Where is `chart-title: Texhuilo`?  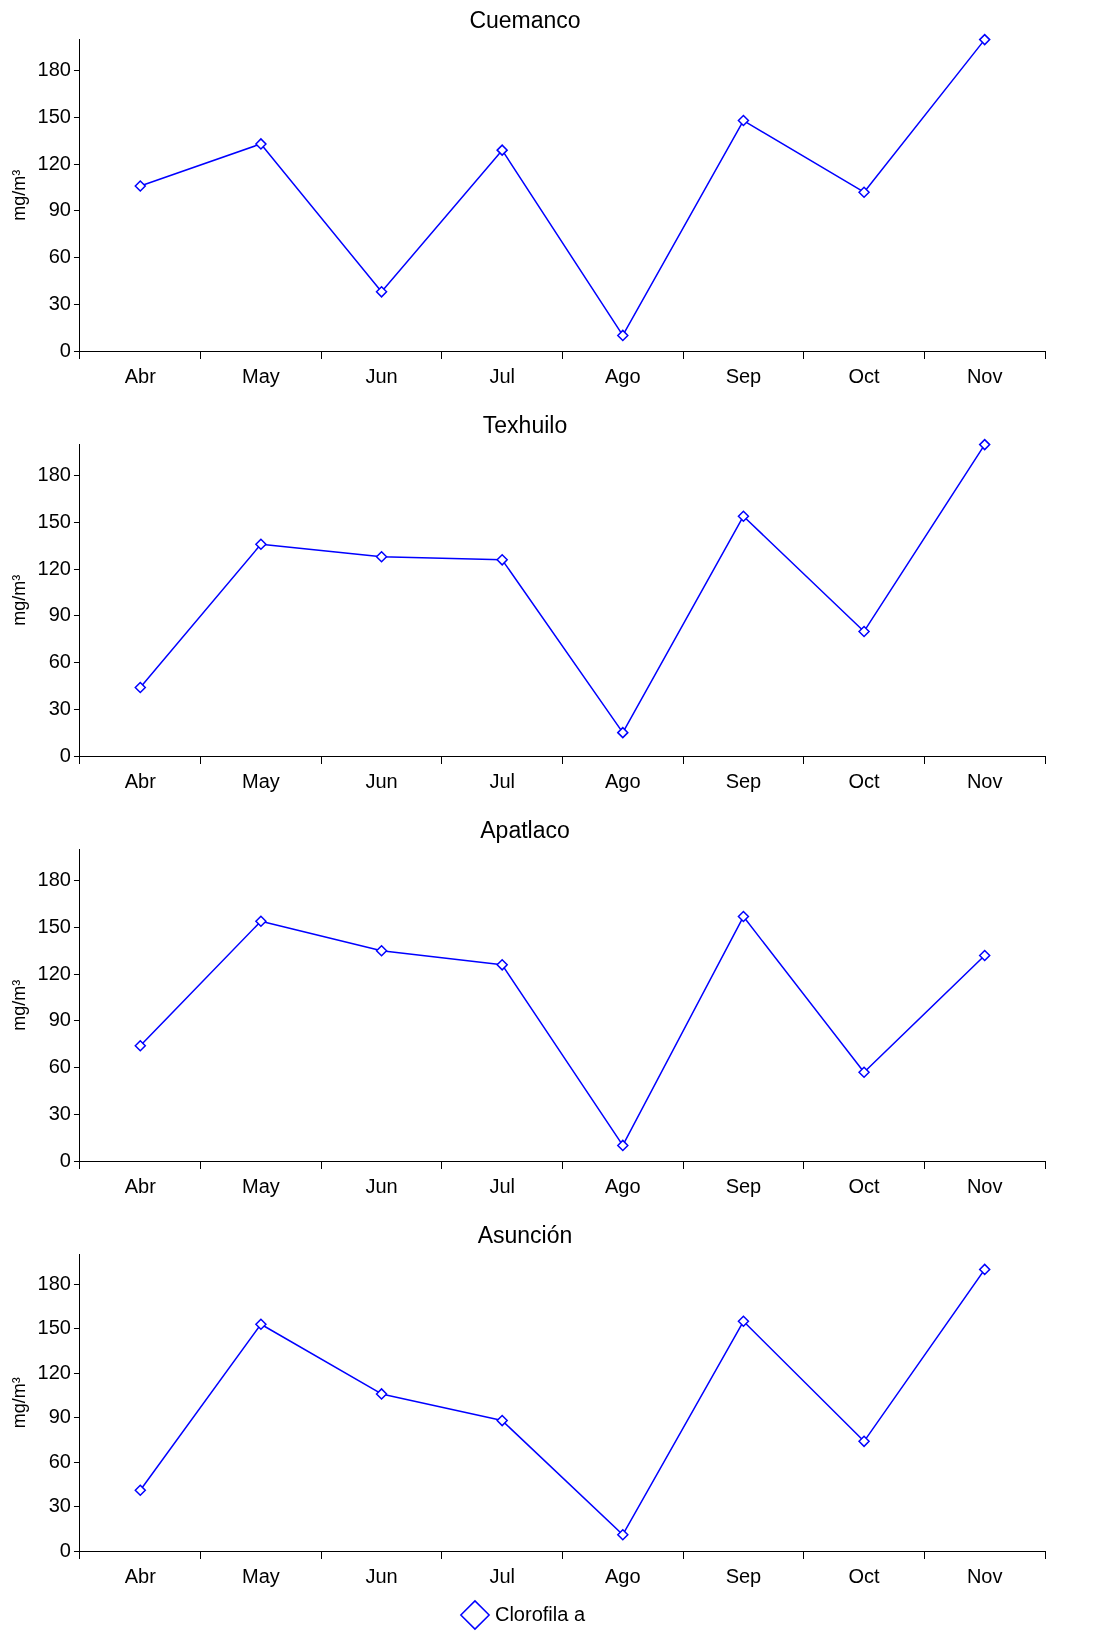 chart-title: Texhuilo is located at coordinates (525, 425).